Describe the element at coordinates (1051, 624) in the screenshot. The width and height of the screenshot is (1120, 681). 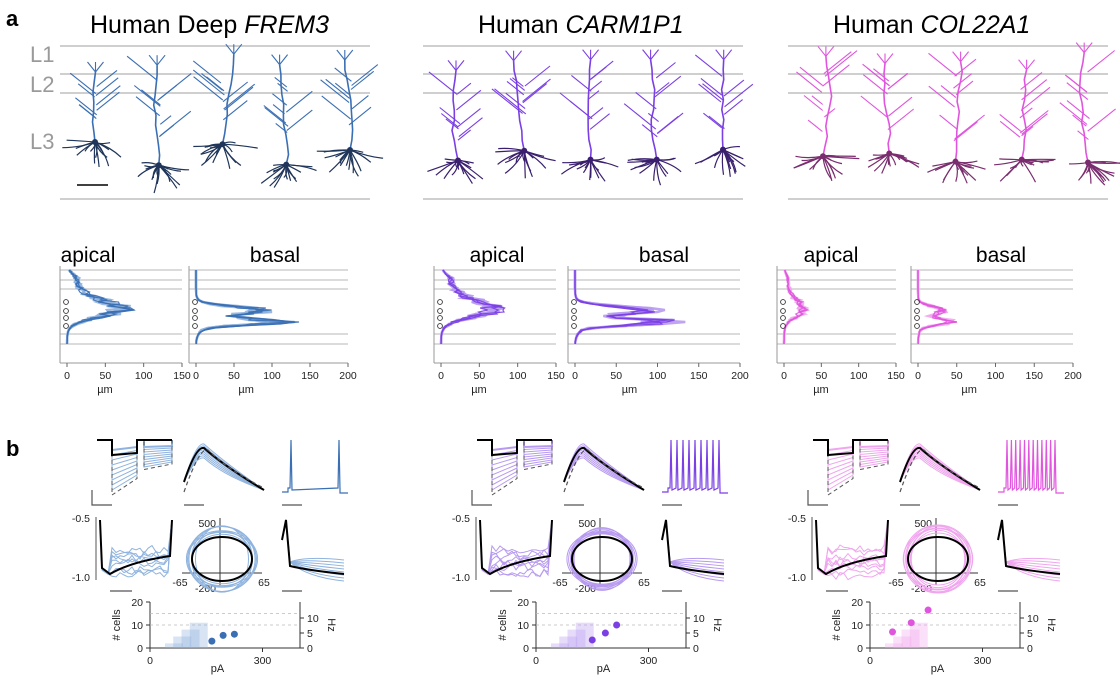
I see `y2-axis-label: Hz` at that location.